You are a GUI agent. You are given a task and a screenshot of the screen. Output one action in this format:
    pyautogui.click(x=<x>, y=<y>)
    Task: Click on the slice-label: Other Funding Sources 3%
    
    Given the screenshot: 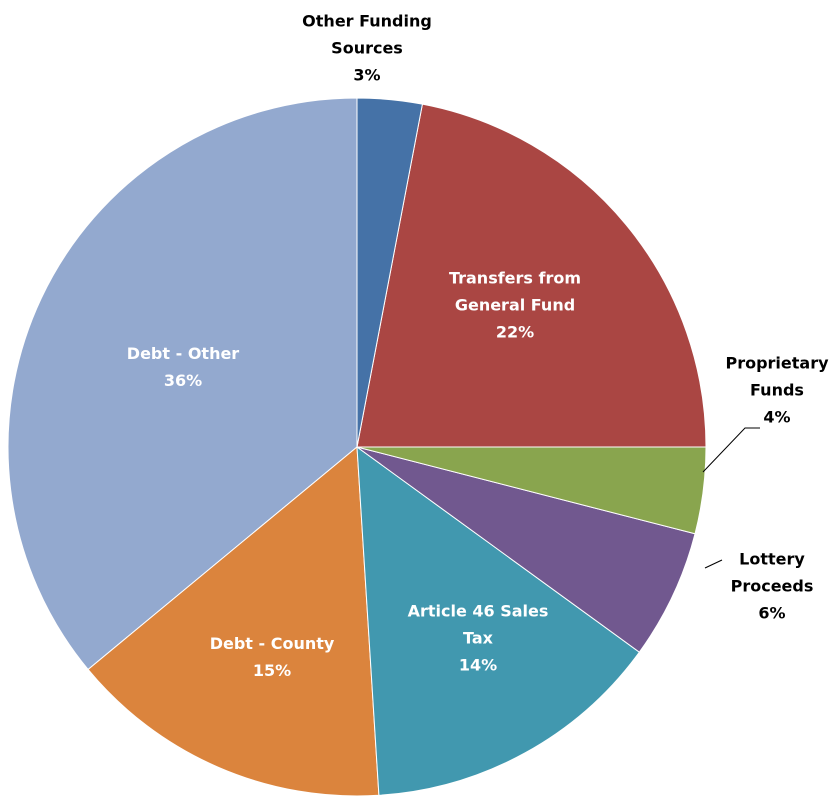 What is the action you would take?
    pyautogui.click(x=367, y=48)
    